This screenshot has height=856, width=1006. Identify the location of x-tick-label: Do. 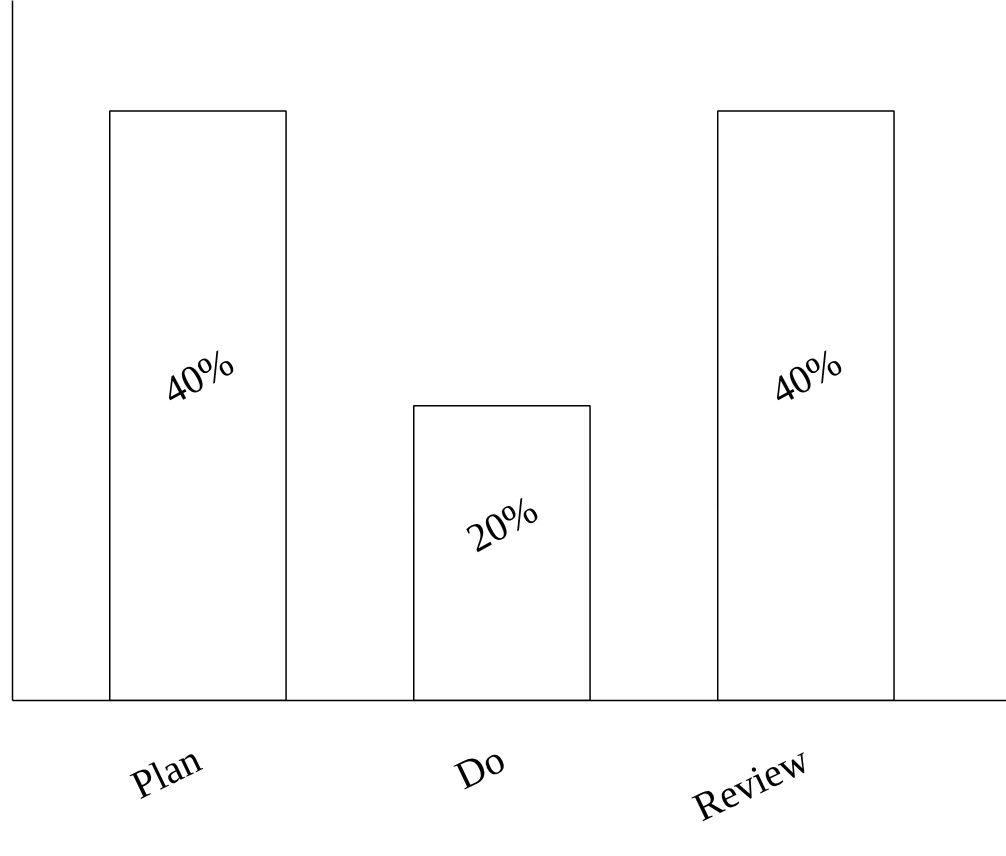
(480, 767).